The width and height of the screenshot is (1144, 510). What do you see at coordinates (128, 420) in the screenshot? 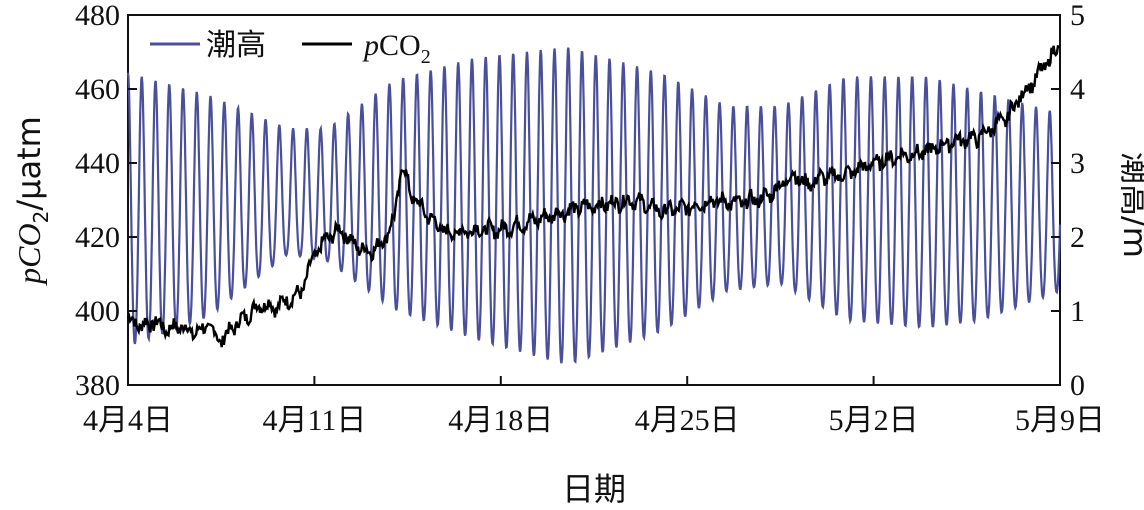
I see `x-tick-label: 4月4日` at bounding box center [128, 420].